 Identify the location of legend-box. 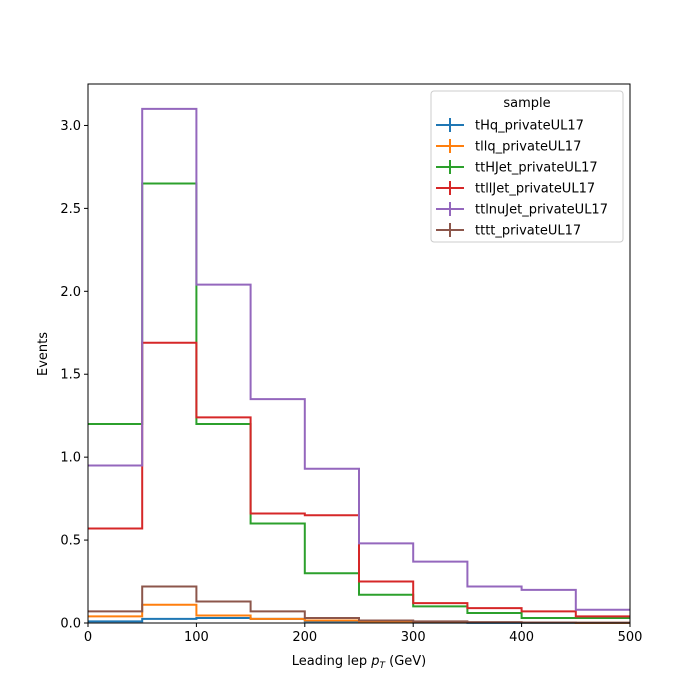
(527, 166).